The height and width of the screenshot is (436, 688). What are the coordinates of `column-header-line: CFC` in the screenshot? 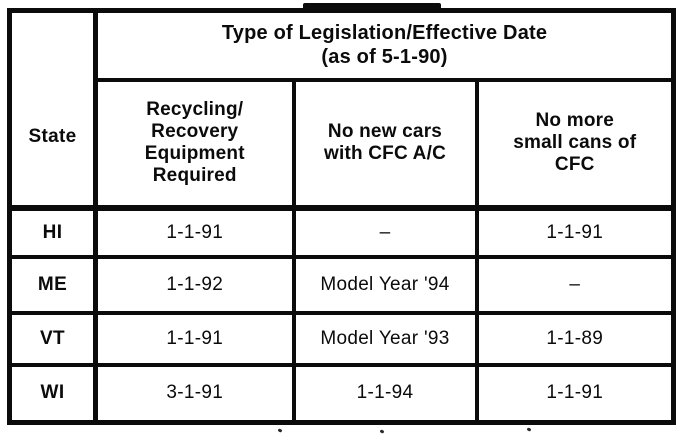 It's located at (574, 164).